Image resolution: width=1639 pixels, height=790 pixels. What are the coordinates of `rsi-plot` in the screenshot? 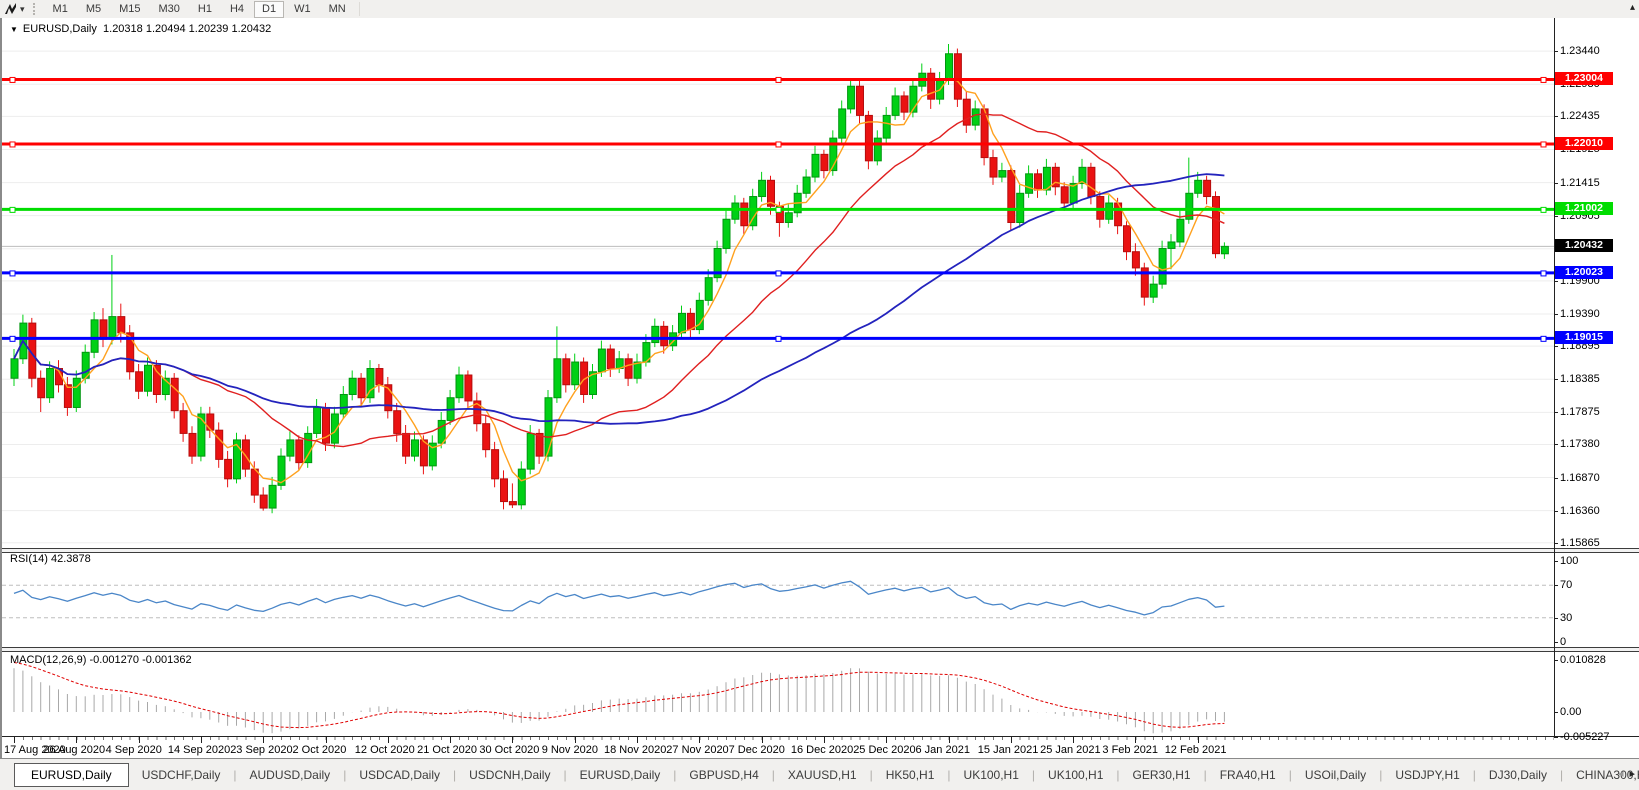 It's located at (778, 598).